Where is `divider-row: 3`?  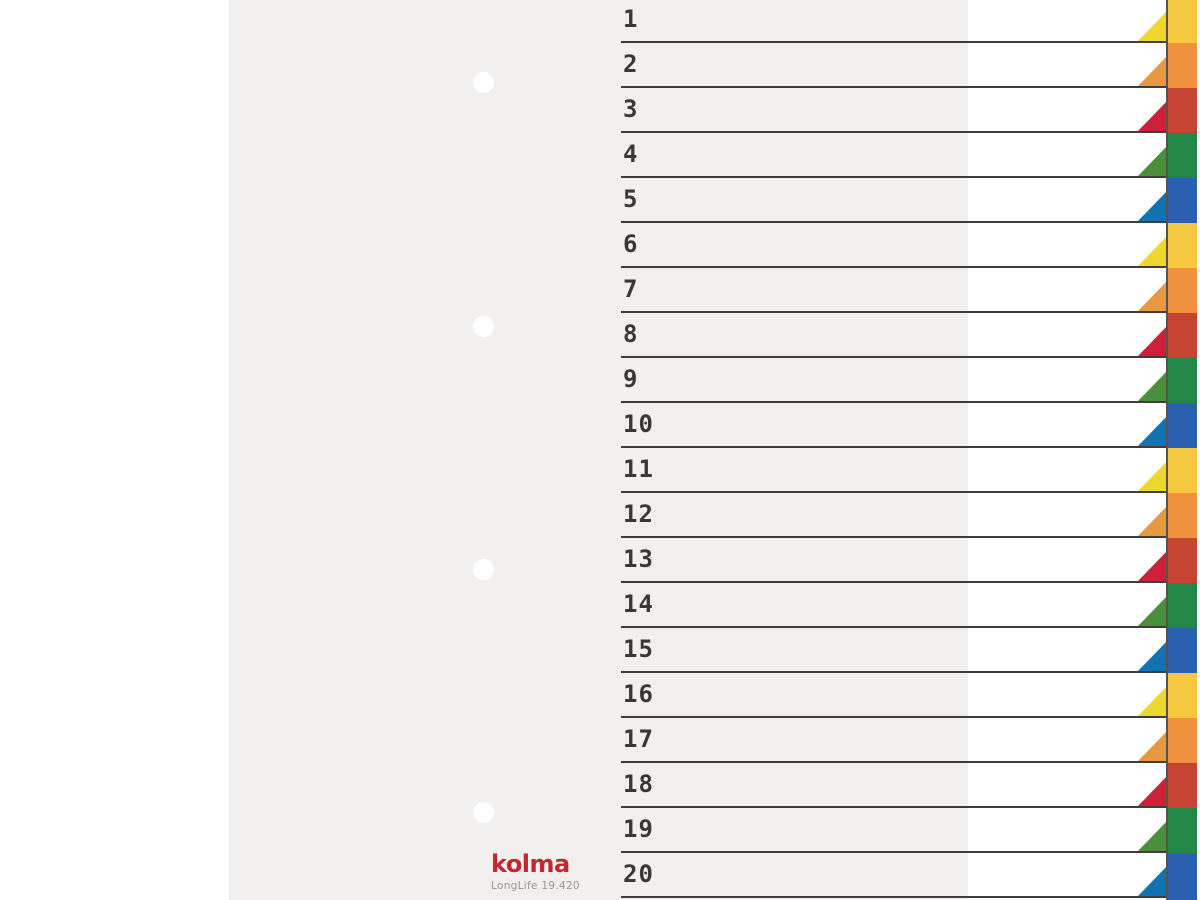
divider-row: 3 is located at coordinates (894, 110).